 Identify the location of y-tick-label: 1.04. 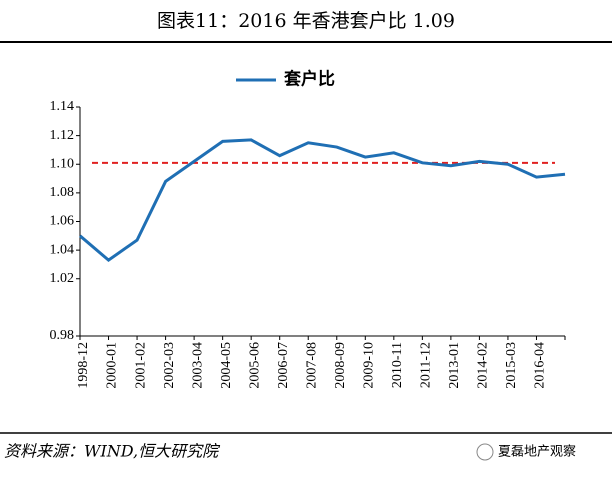
(62, 249).